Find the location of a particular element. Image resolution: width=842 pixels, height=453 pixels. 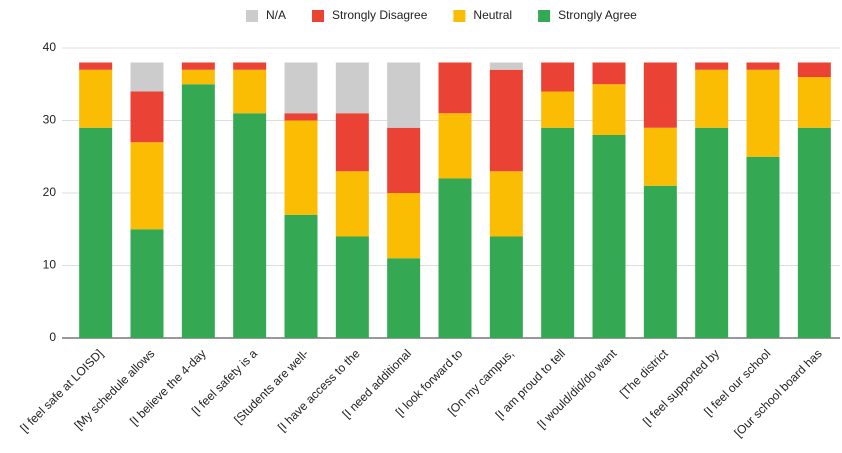

y-tick-label: 20 is located at coordinates (50, 192).